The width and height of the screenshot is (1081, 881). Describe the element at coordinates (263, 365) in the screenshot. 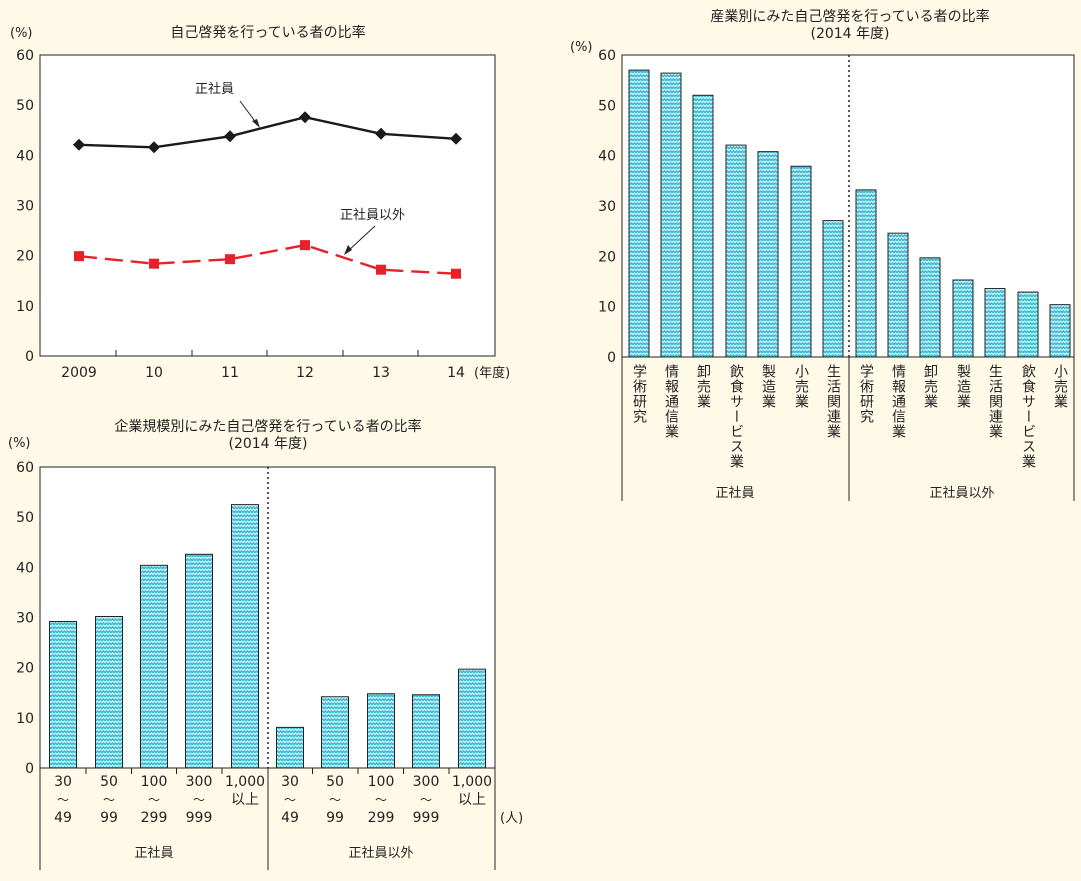

I see `chart1-x-axis: 2009 10 11 12 13 14` at that location.